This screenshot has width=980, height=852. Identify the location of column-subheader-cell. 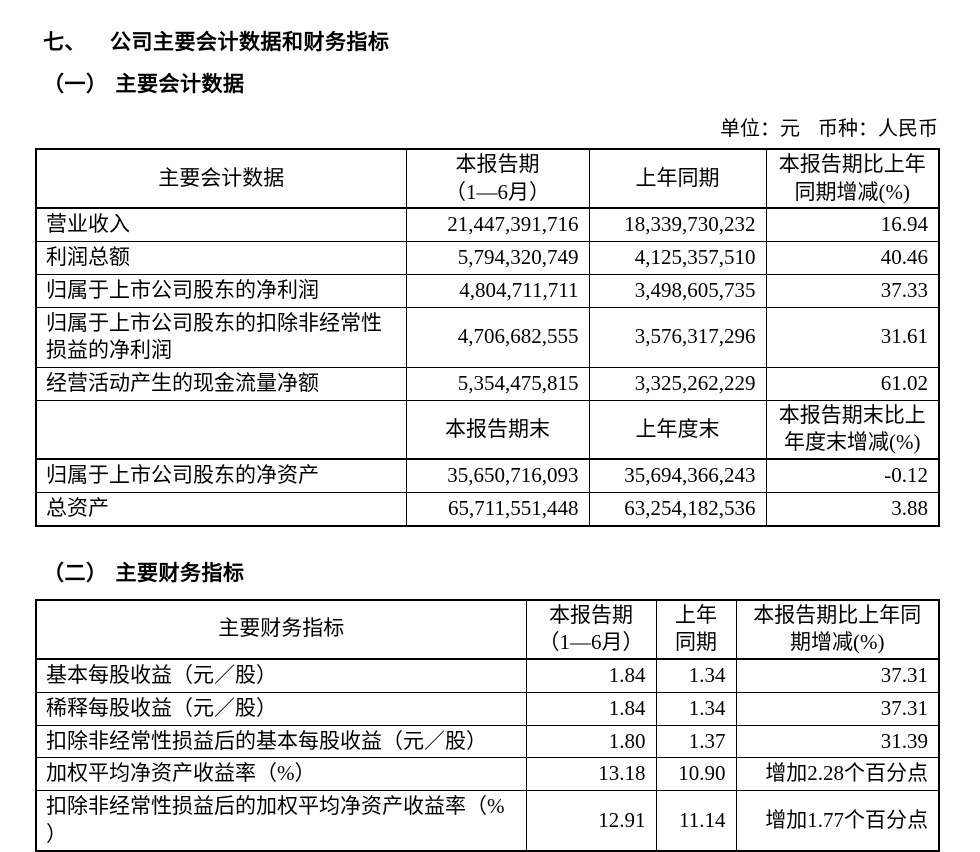
(221, 430).